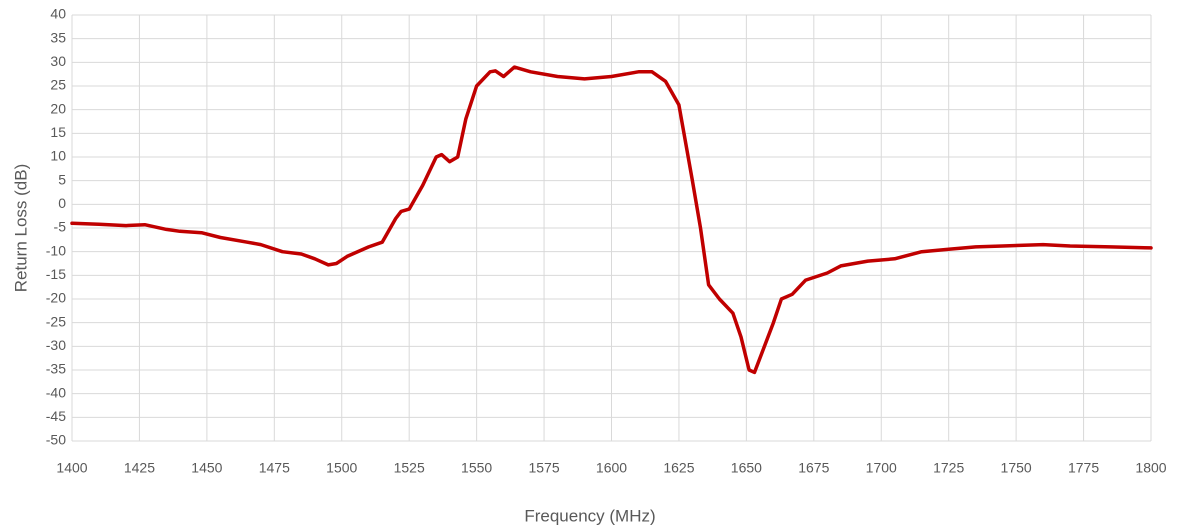 The height and width of the screenshot is (532, 1181). Describe the element at coordinates (56, 274) in the screenshot. I see `y-tick-label: -15` at that location.